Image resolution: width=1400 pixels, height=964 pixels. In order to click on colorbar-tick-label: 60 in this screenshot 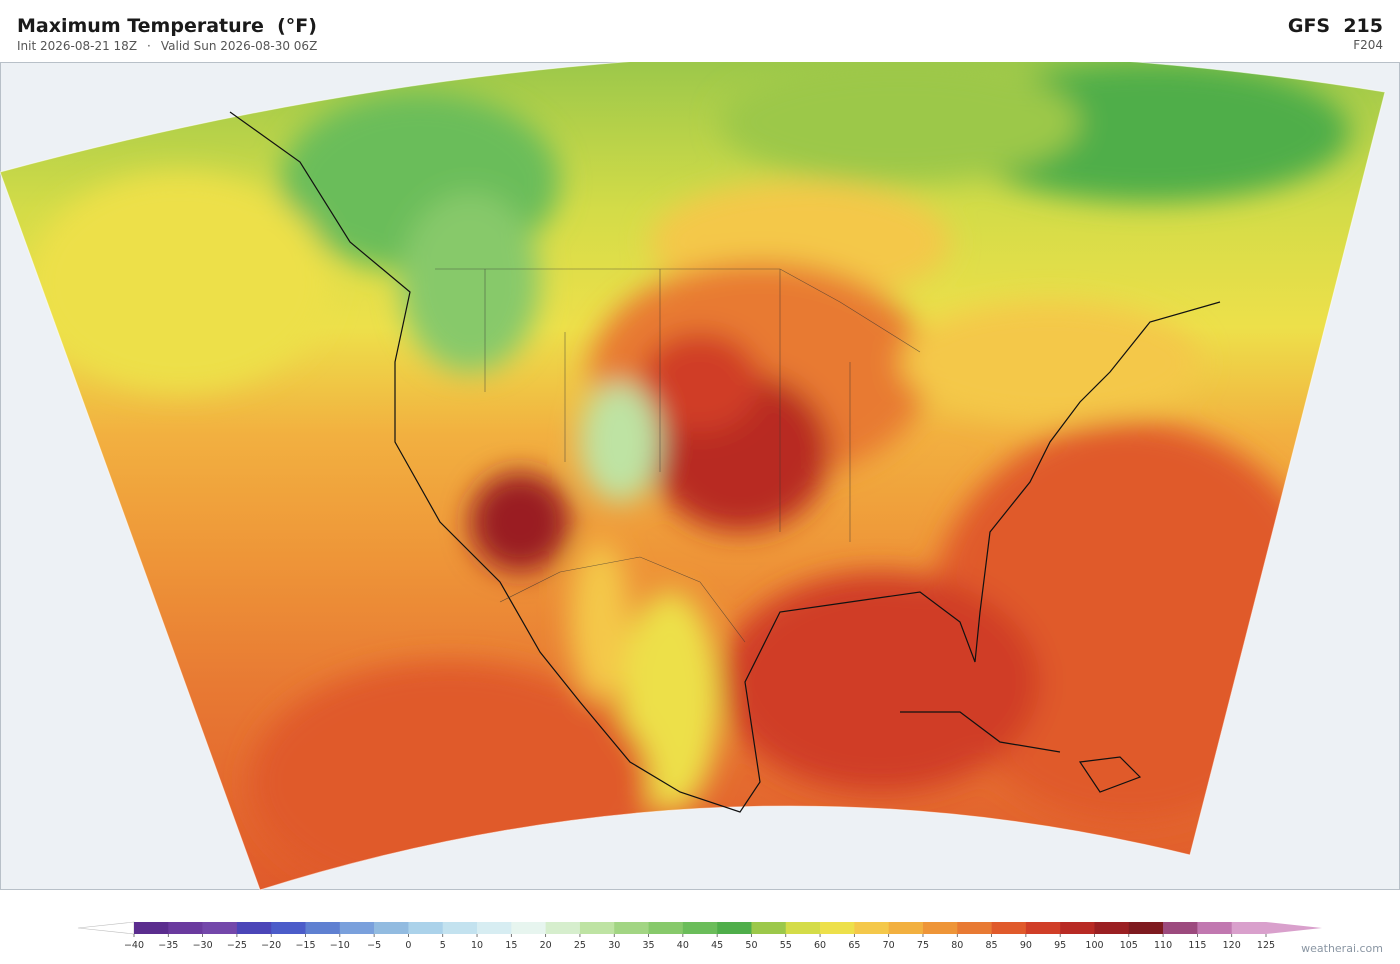, I will do `click(820, 945)`.